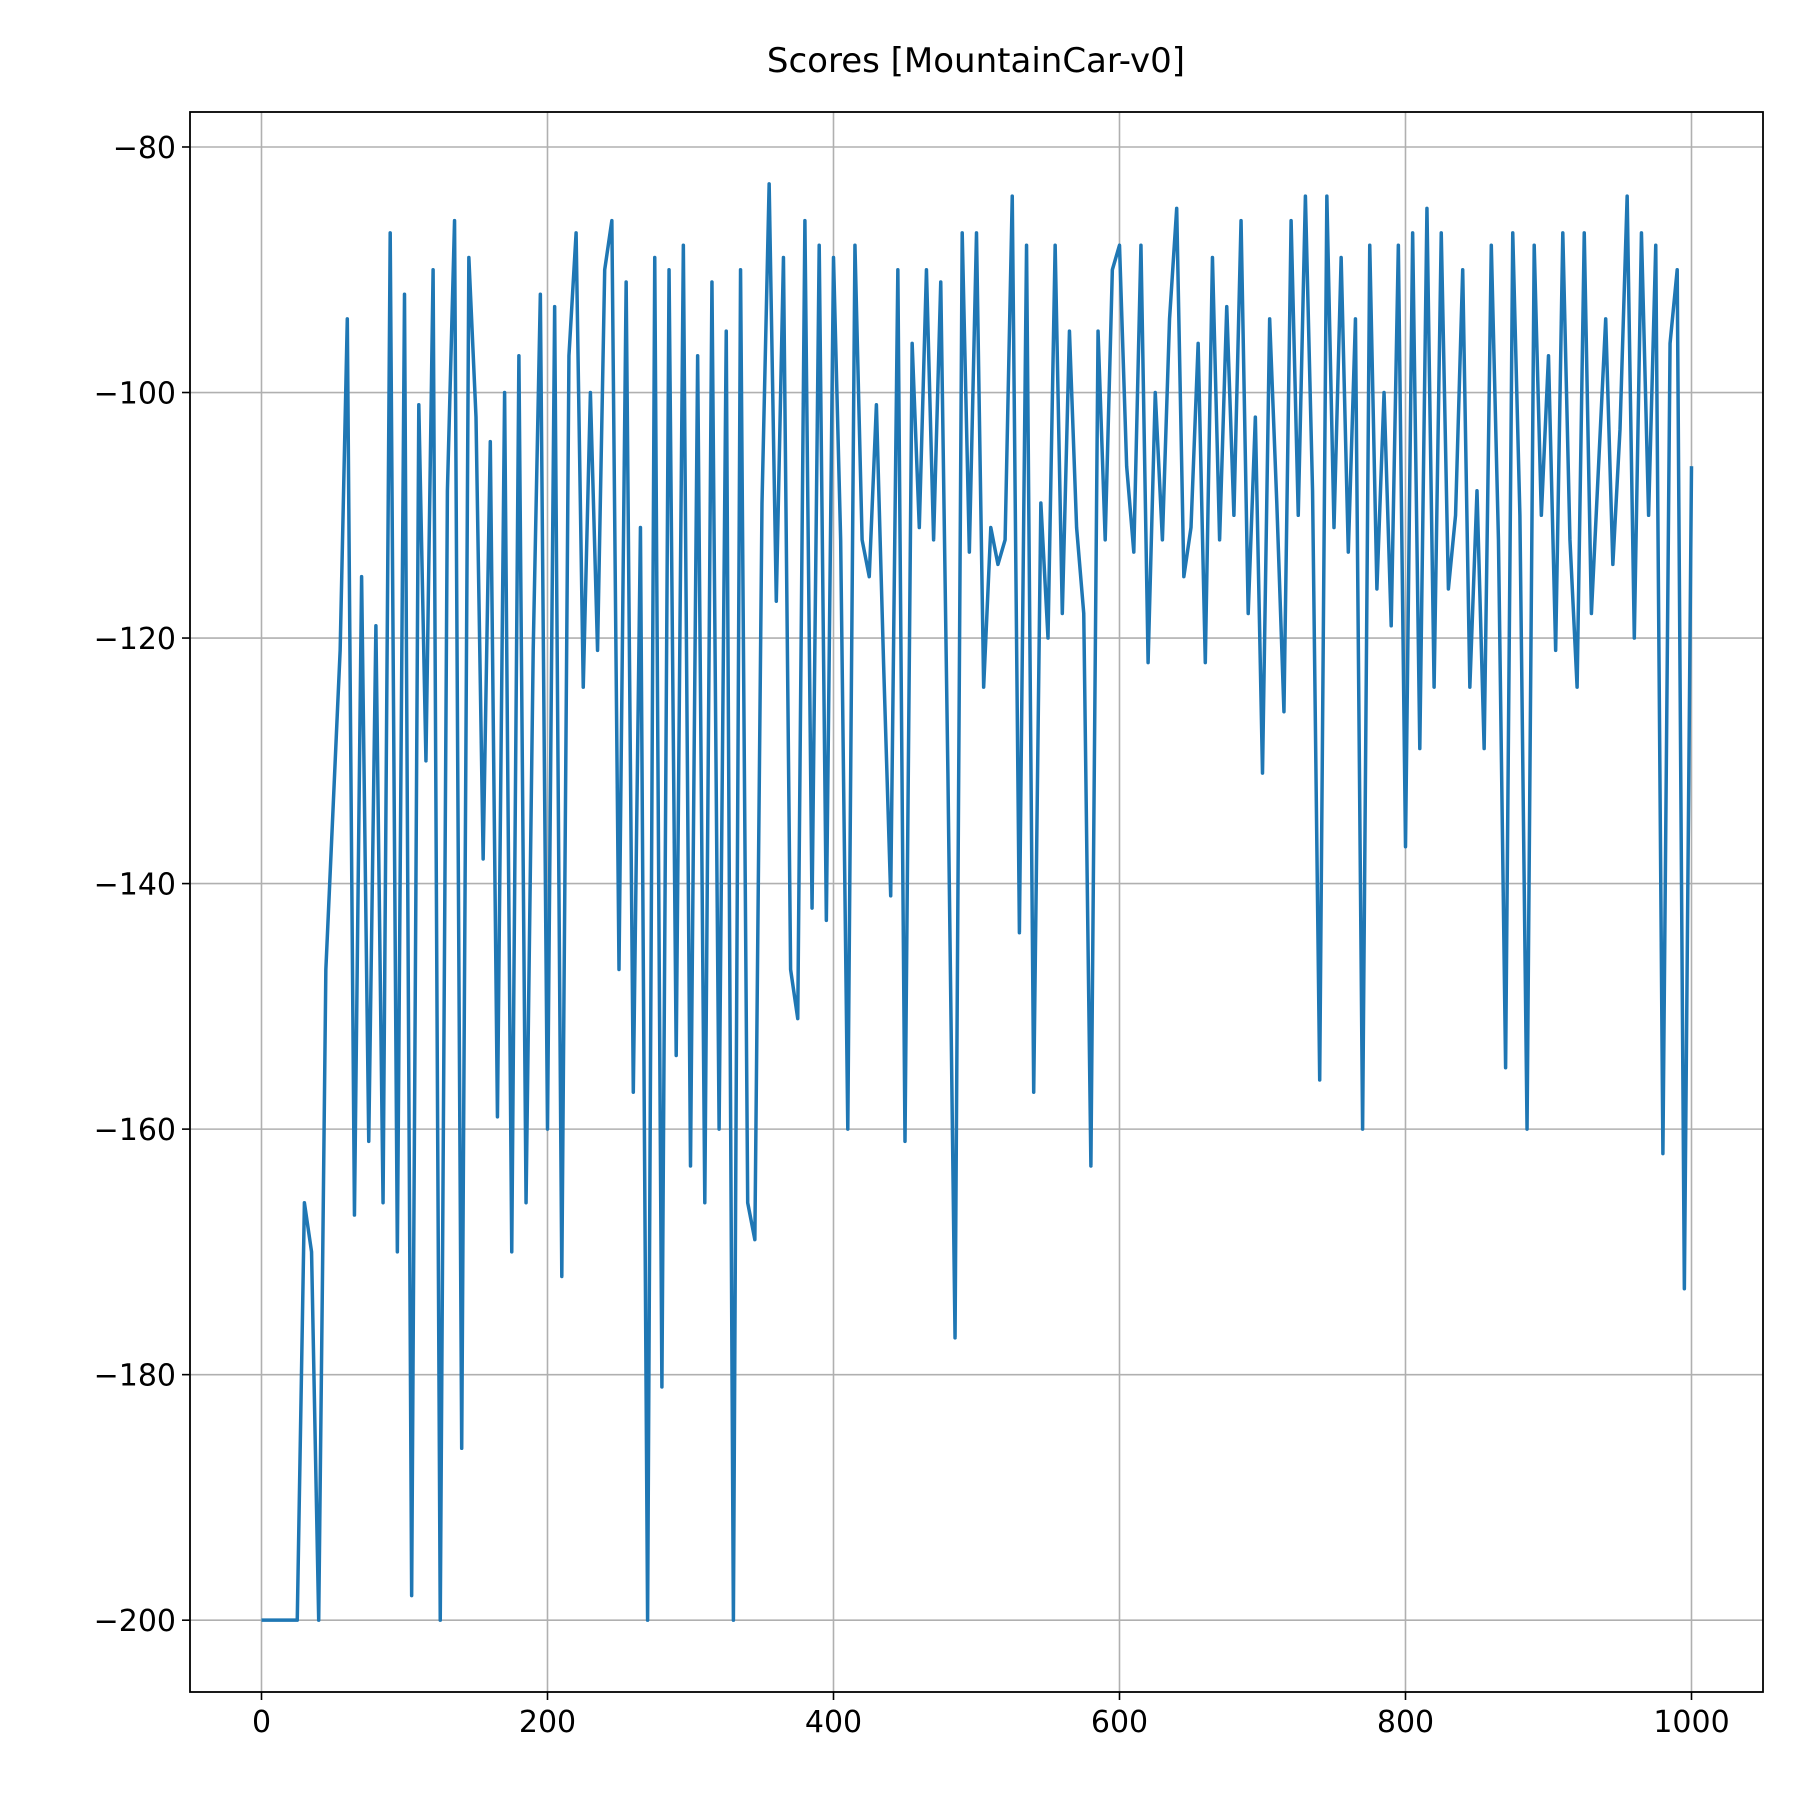 The height and width of the screenshot is (1800, 1800). What do you see at coordinates (1405, 1722) in the screenshot?
I see `x-tick-label: 800` at bounding box center [1405, 1722].